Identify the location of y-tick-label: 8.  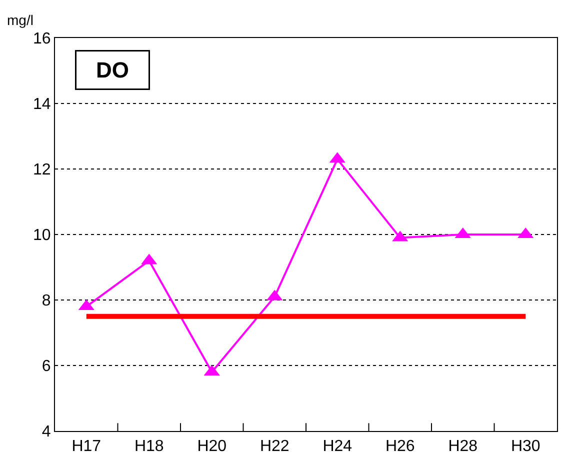
(46, 301).